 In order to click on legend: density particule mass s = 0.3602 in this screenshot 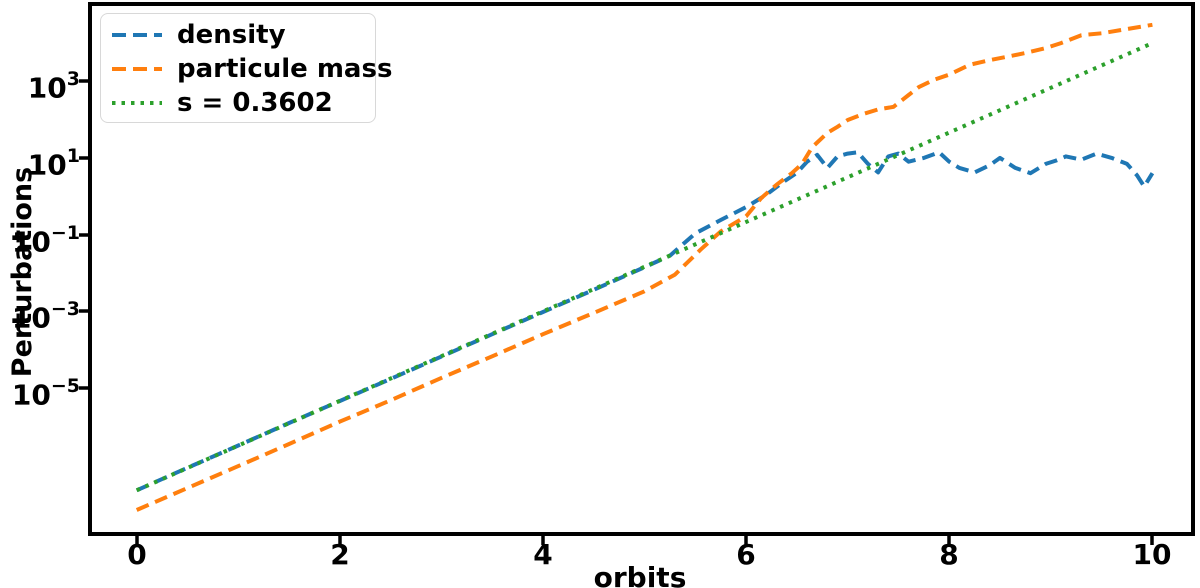, I will do `click(246, 68)`.